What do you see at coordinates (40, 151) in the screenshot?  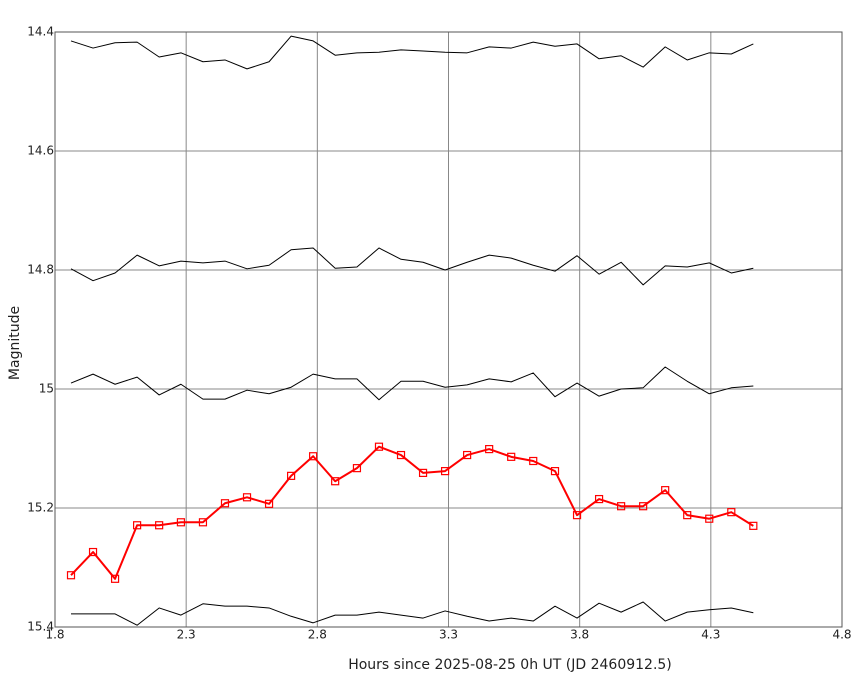 I see `y-tick-label: 14.6` at bounding box center [40, 151].